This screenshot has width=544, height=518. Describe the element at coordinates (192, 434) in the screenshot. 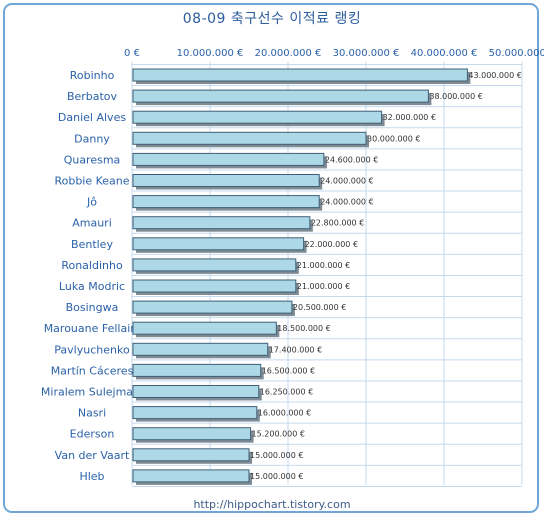

I see `bar-ederson` at that location.